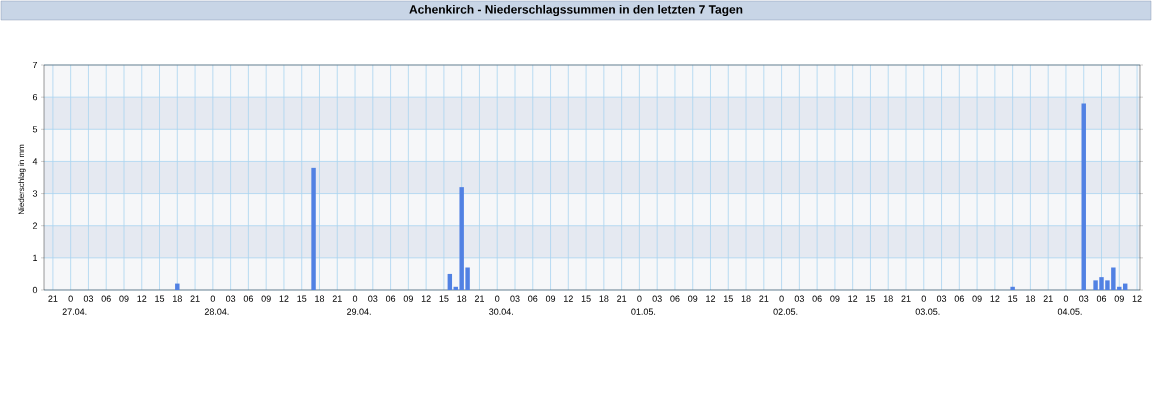 The height and width of the screenshot is (400, 1152). What do you see at coordinates (501, 311) in the screenshot?
I see `text: 30.04.` at bounding box center [501, 311].